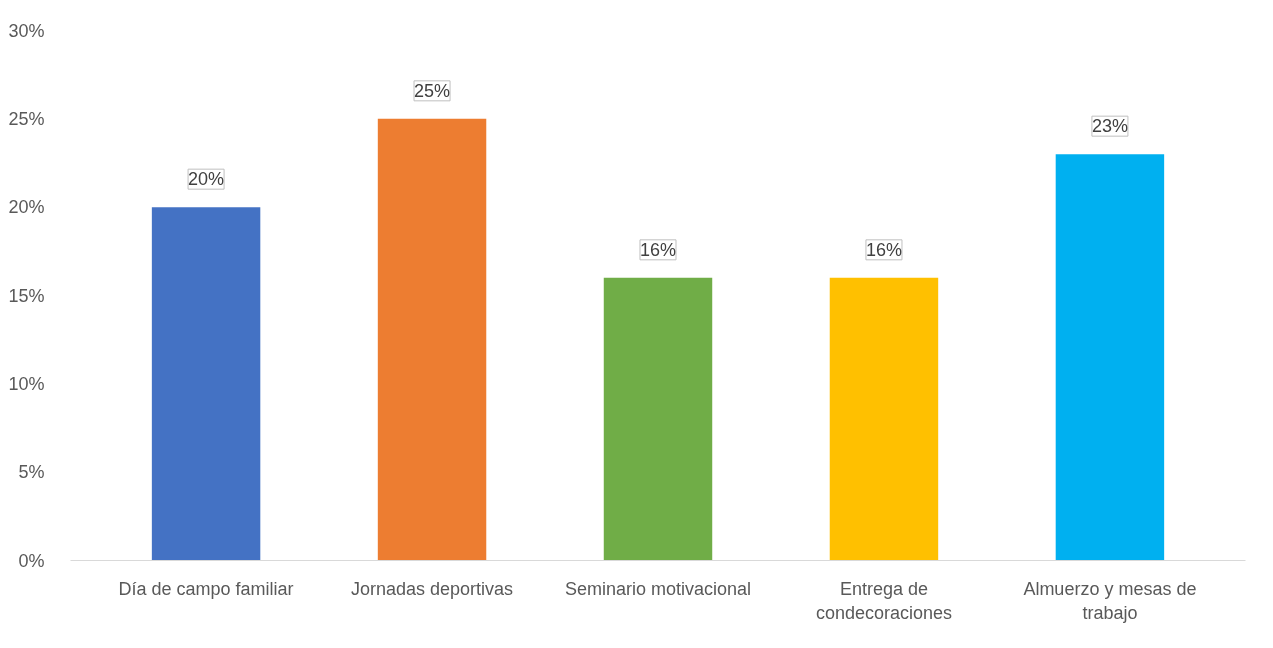 This screenshot has height=648, width=1273. What do you see at coordinates (26, 118) in the screenshot?
I see `y-tick-label: 25%` at bounding box center [26, 118].